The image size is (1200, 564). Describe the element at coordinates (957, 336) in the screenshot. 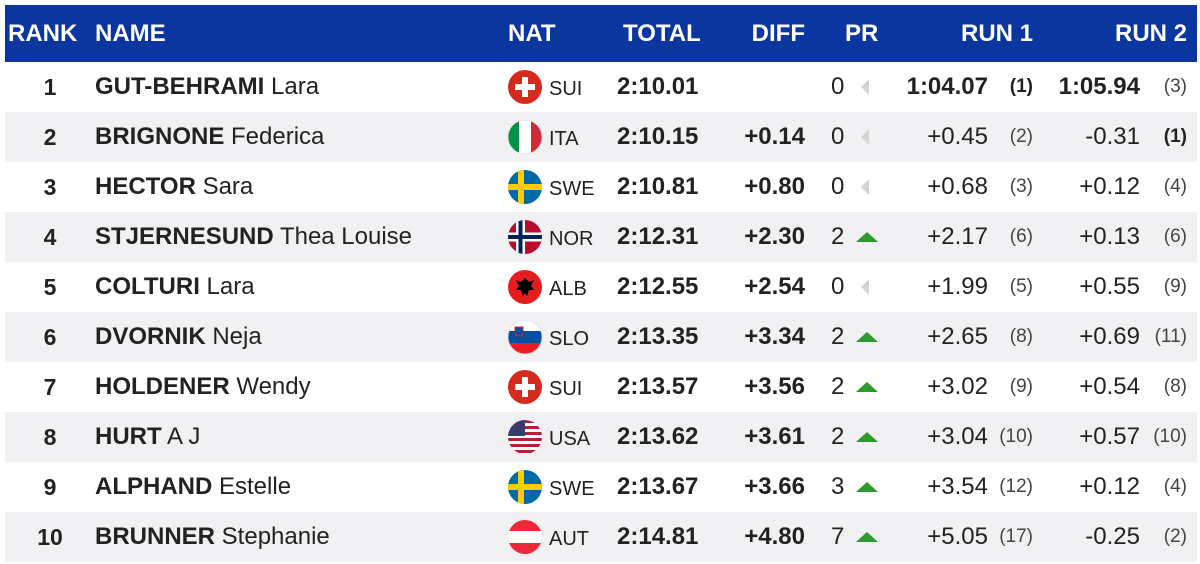

I see `run1-time: +2.65` at that location.